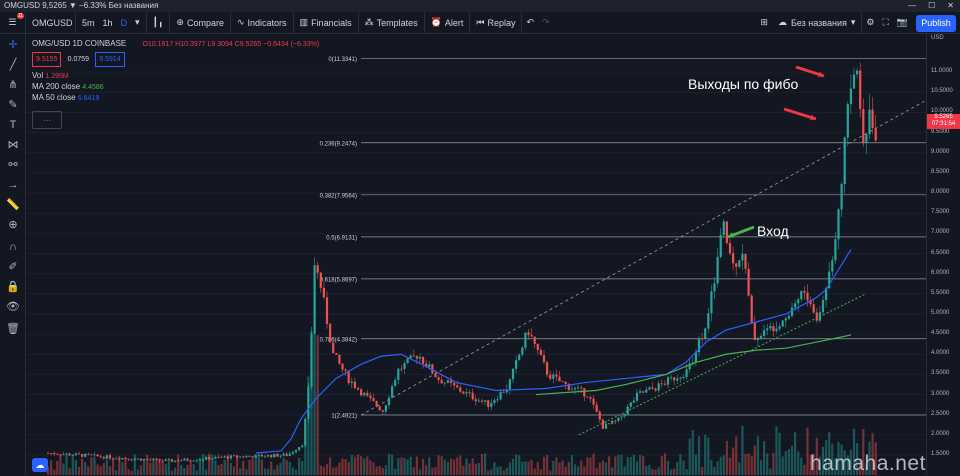 This screenshot has width=960, height=476. Describe the element at coordinates (47, 120) in the screenshot. I see `collapse-legend-button: ⋯` at that location.